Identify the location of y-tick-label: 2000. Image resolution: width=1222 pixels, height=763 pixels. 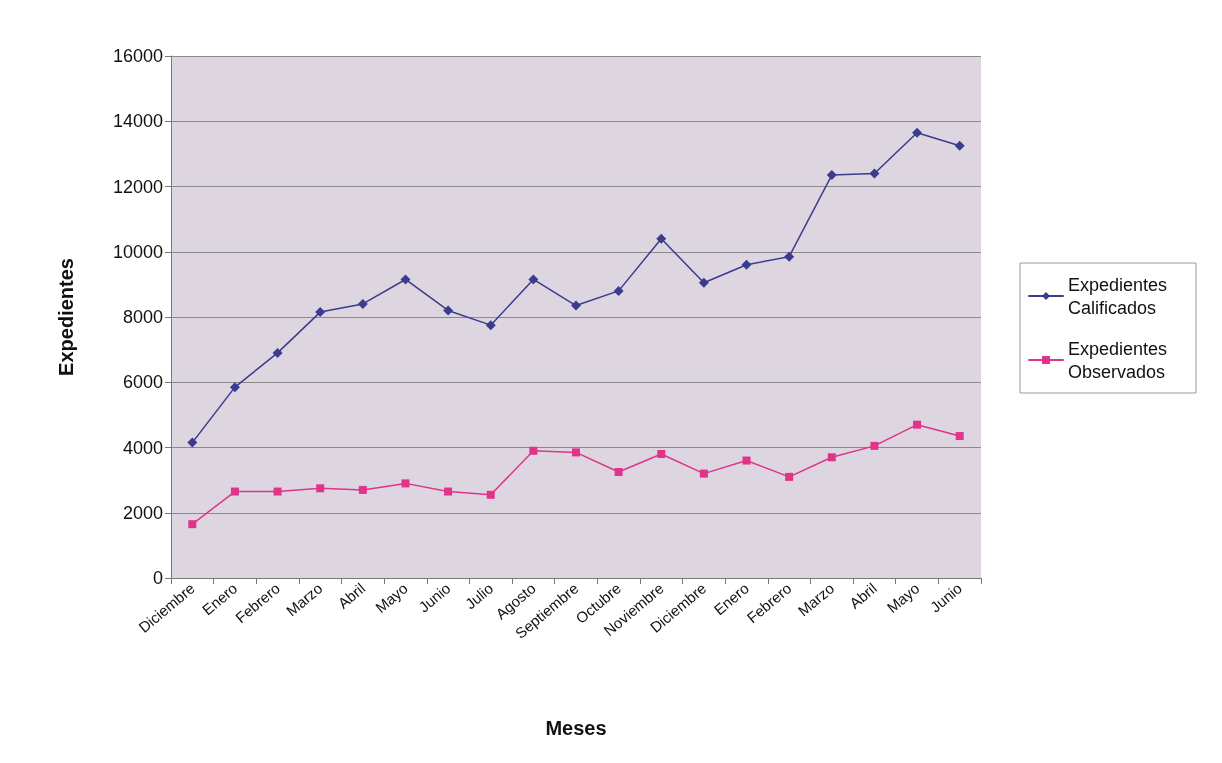
(142, 512).